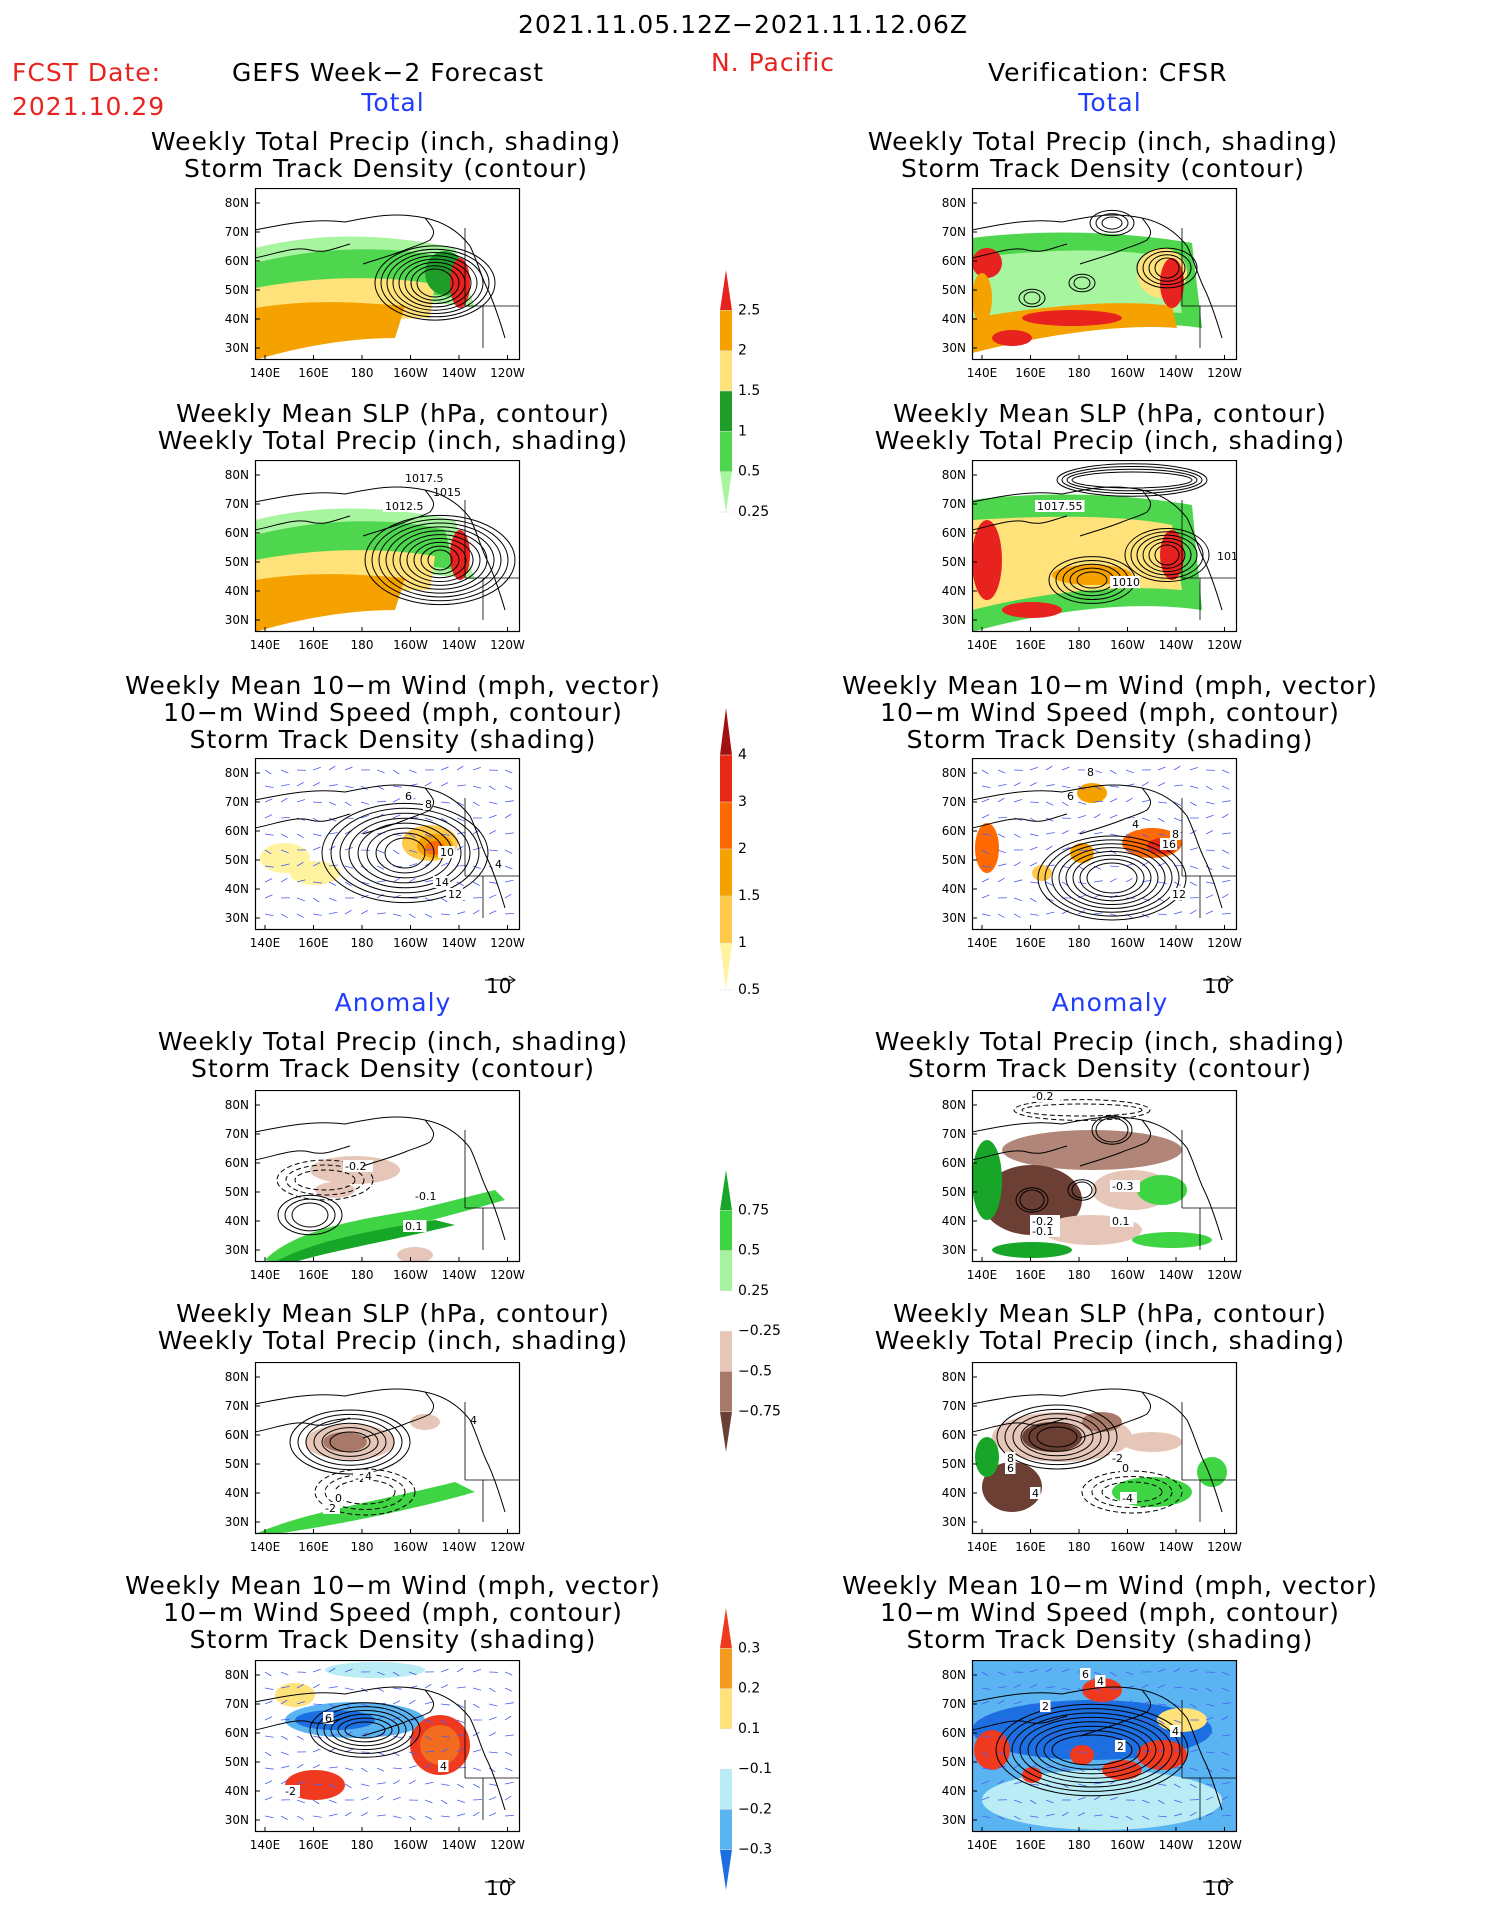  I want to click on coastline, so click(380, 1450).